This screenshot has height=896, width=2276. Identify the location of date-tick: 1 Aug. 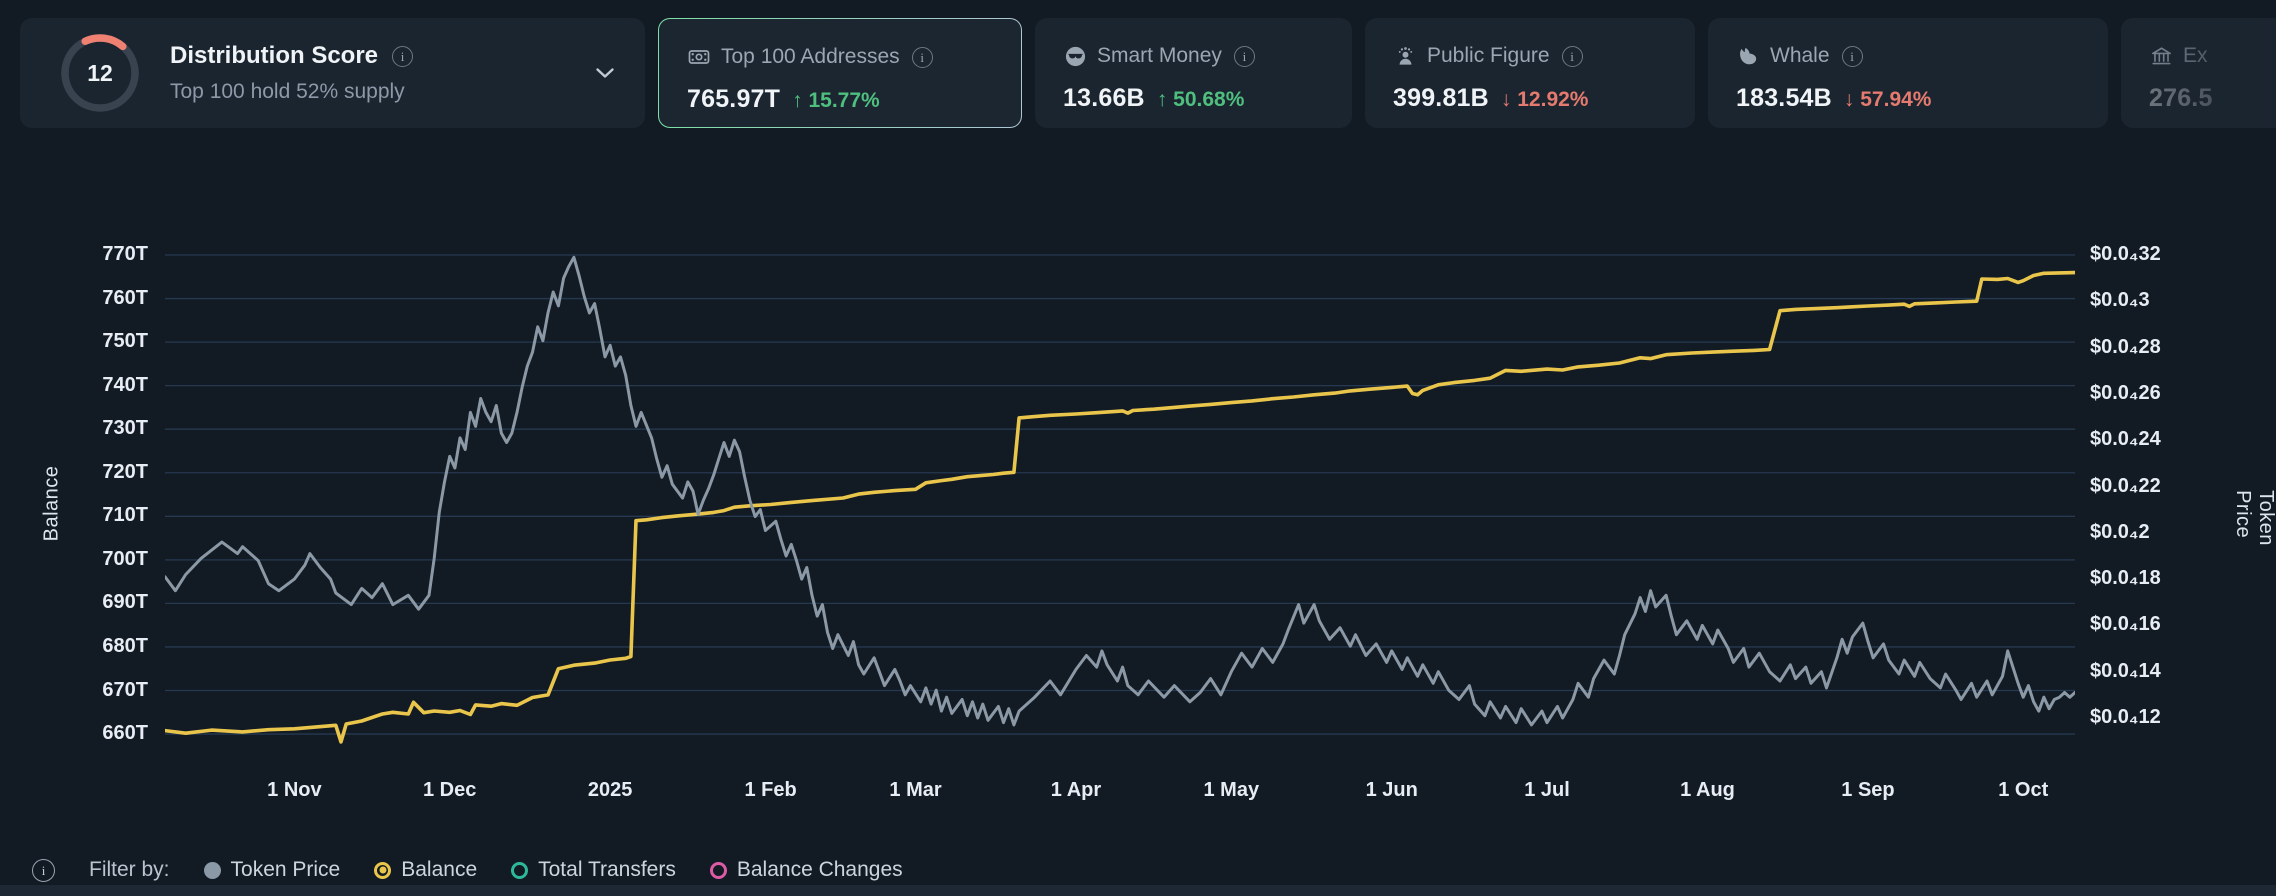
(1707, 790).